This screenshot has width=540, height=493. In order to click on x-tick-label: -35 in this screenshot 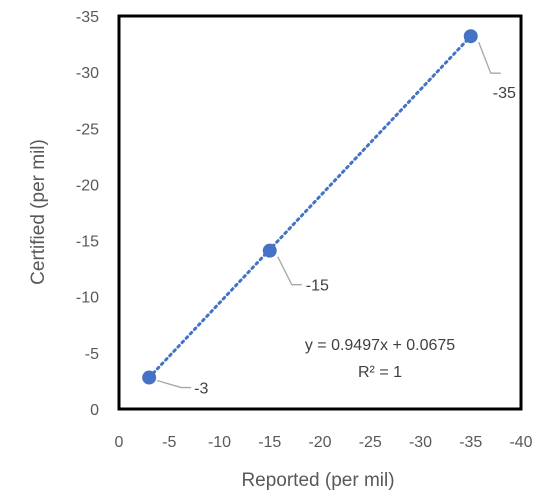, I will do `click(470, 442)`.